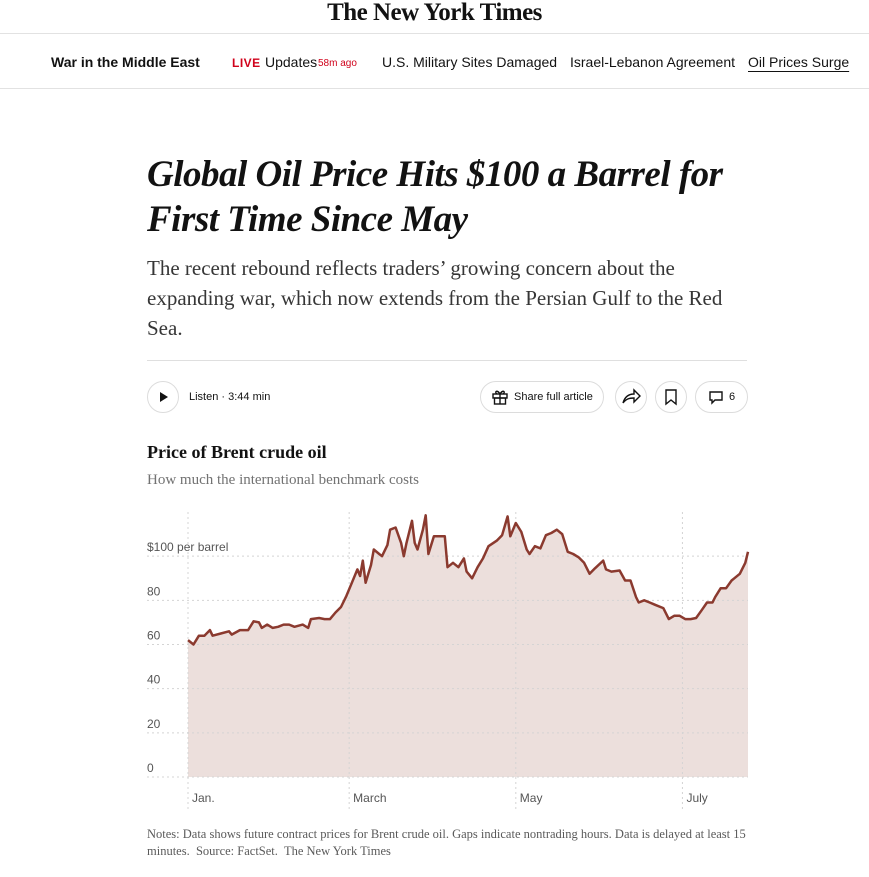 The width and height of the screenshot is (869, 877). What do you see at coordinates (154, 636) in the screenshot?
I see `y-tick-label: 60` at bounding box center [154, 636].